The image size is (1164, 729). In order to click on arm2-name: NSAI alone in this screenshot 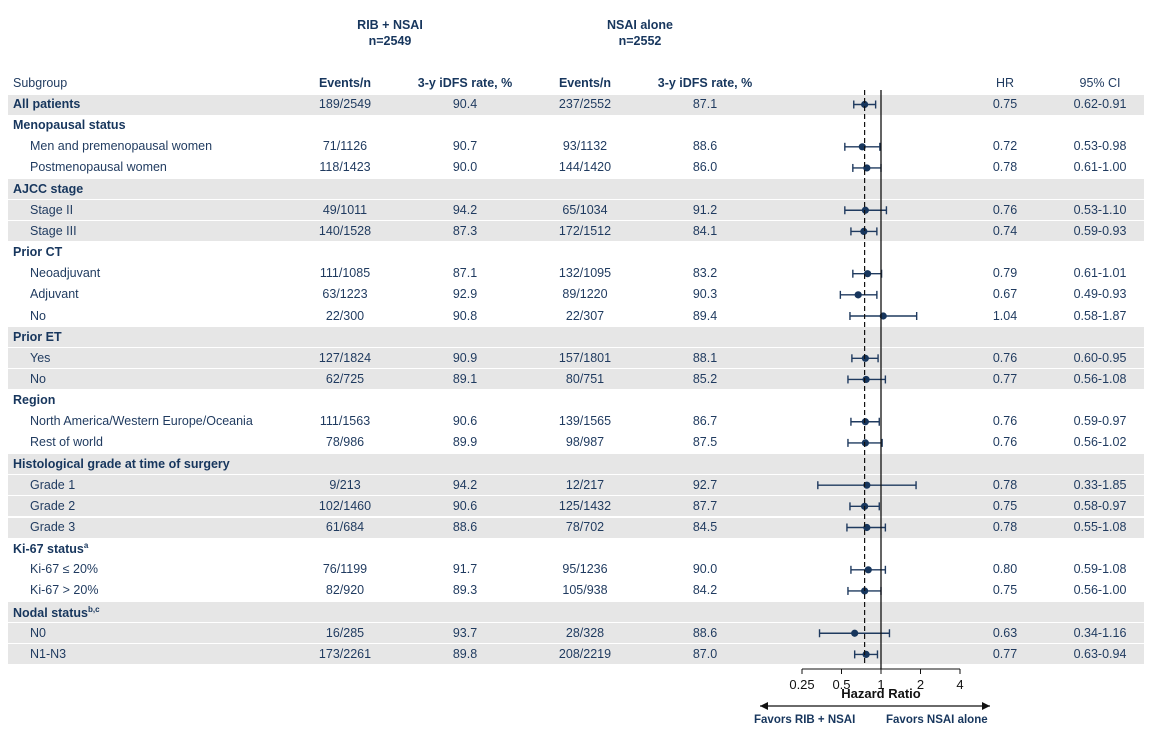, I will do `click(640, 25)`.